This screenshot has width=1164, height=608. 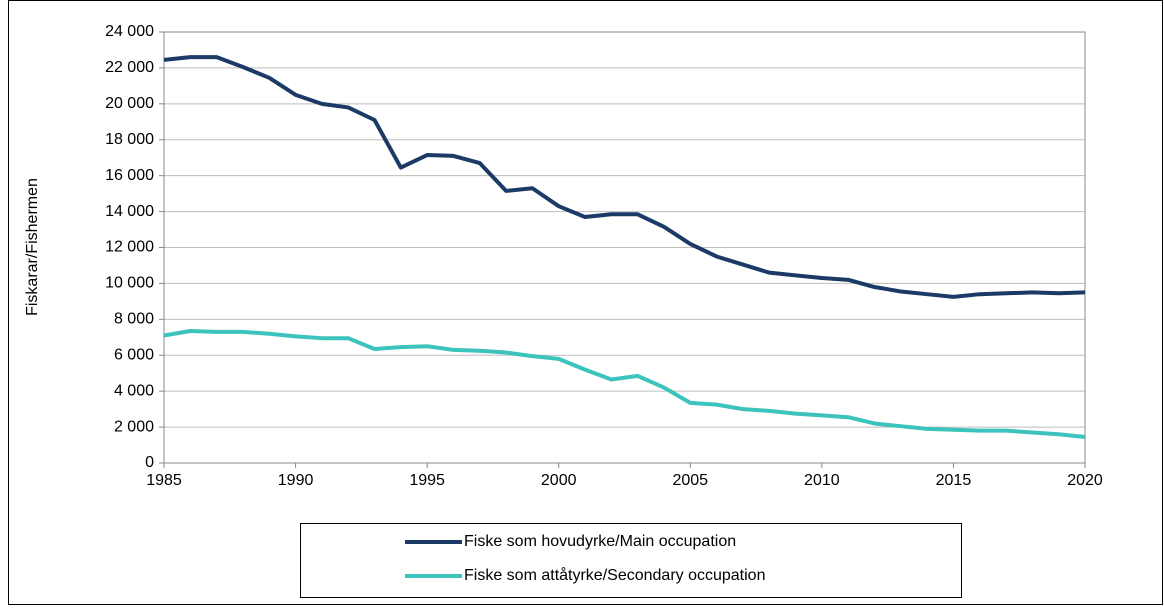 I want to click on y-axis-label: Fiskarar/Fishermen, so click(x=32, y=247).